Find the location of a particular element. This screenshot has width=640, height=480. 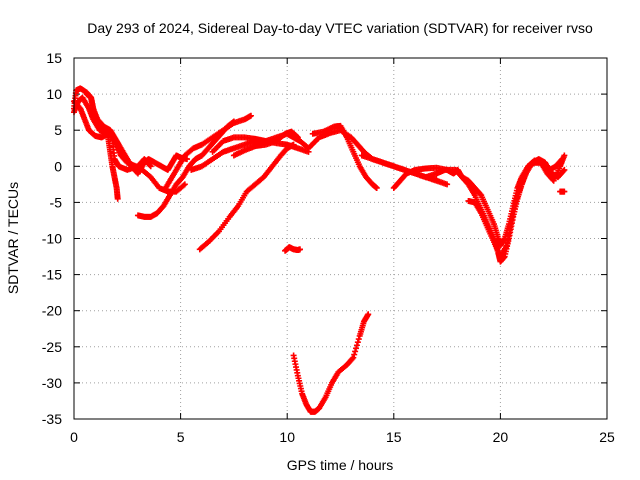

y-tick-label: 15 is located at coordinates (54, 58).